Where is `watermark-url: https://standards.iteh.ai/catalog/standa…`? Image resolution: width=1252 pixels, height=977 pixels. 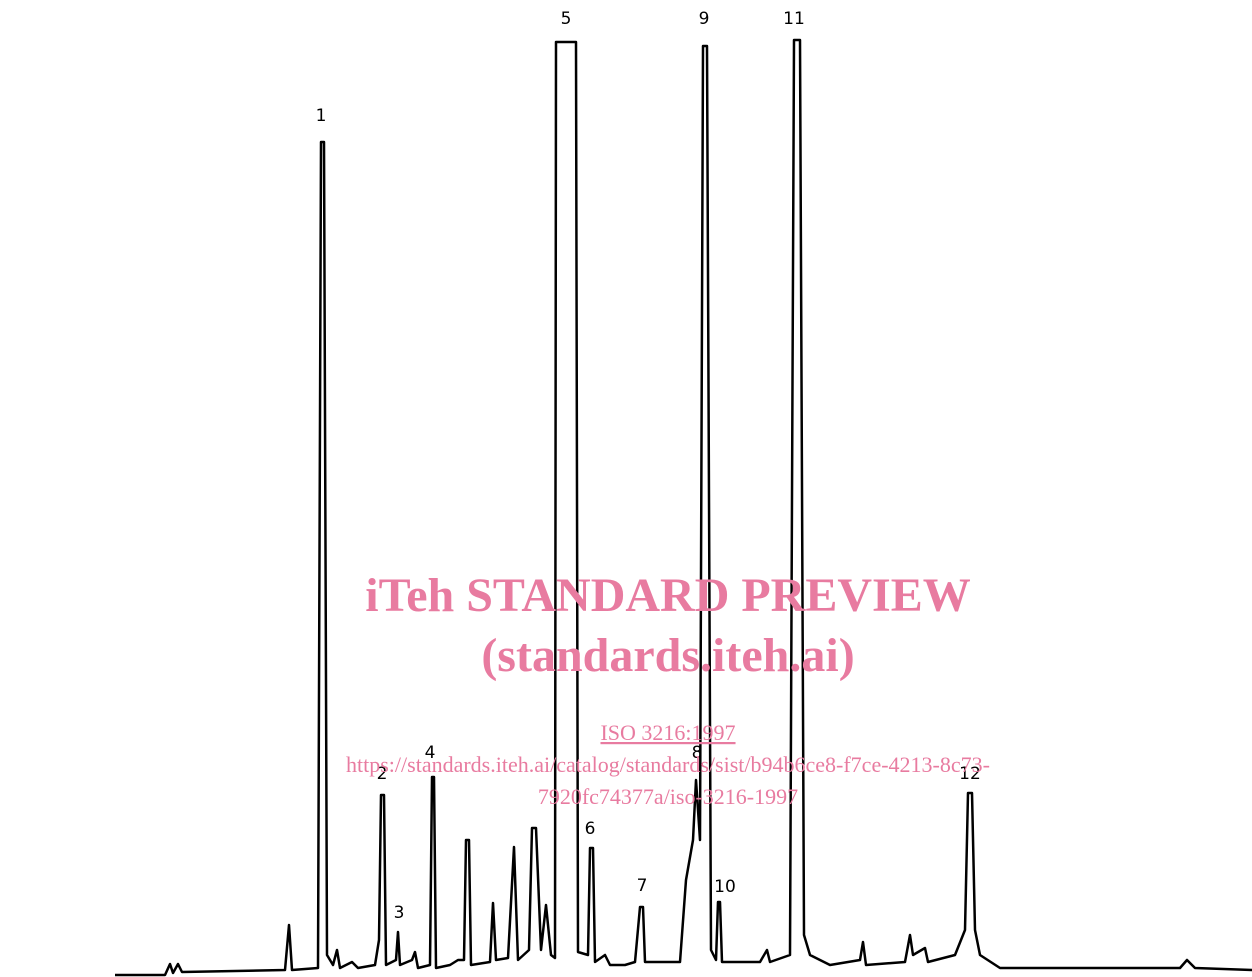
watermark-url: https://standards.iteh.ai/catalog/standa… is located at coordinates (668, 764).